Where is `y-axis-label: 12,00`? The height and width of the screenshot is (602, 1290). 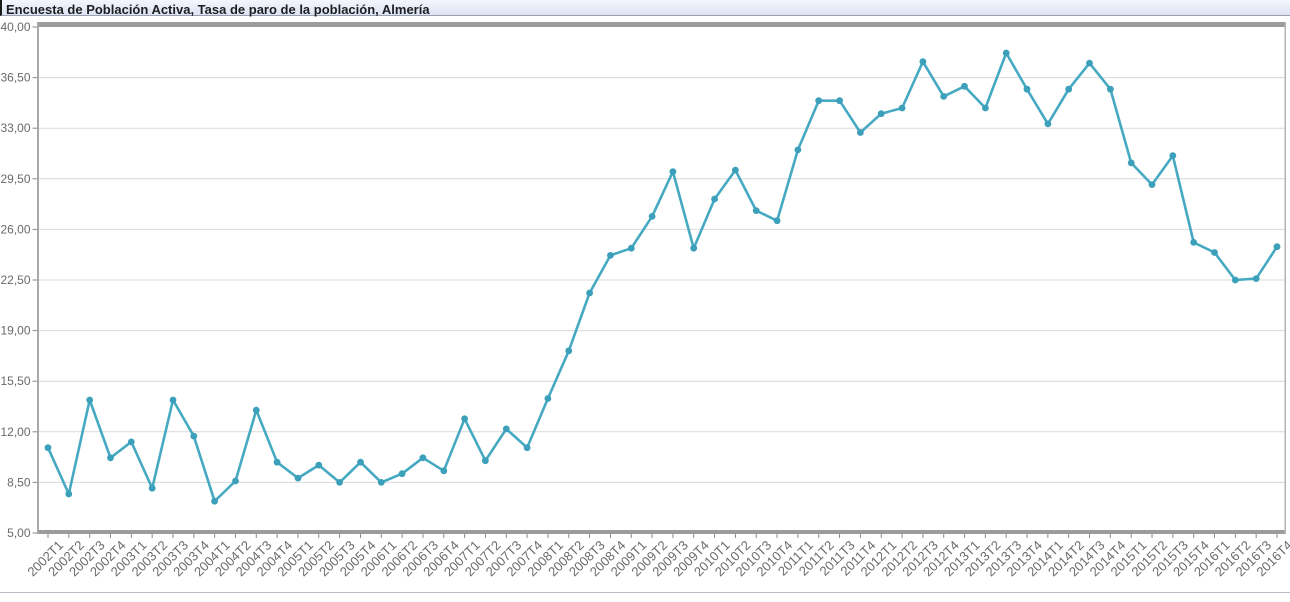 y-axis-label: 12,00 is located at coordinates (15, 432).